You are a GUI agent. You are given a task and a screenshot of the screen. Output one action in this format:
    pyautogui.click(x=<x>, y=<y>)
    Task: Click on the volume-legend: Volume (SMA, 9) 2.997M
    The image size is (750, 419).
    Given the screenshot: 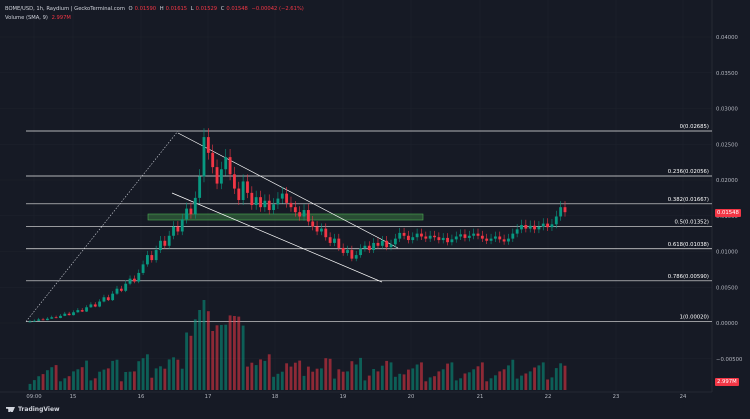 What is the action you would take?
    pyautogui.click(x=39, y=18)
    